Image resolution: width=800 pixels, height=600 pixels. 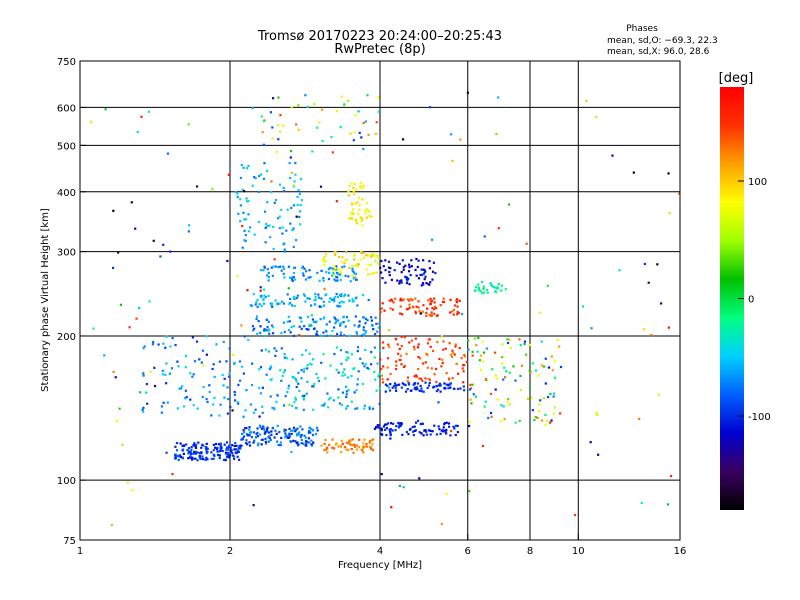 What do you see at coordinates (380, 565) in the screenshot?
I see `x-axis-label: Frequency [MHz]` at bounding box center [380, 565].